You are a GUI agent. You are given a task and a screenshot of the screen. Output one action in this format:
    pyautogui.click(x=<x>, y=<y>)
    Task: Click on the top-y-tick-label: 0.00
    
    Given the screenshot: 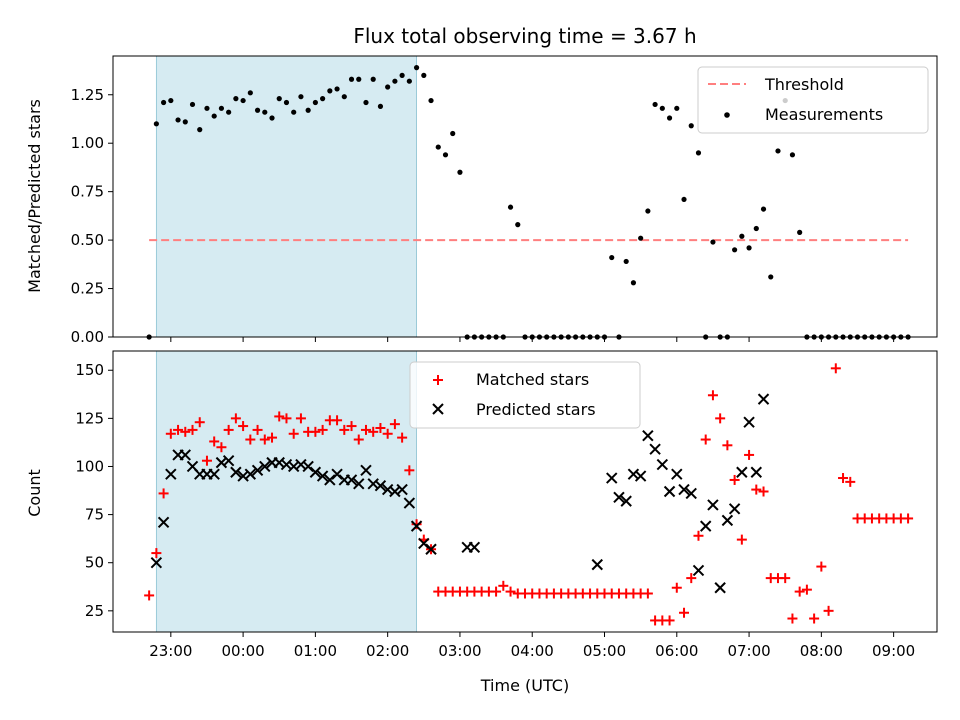 What is the action you would take?
    pyautogui.click(x=87, y=337)
    